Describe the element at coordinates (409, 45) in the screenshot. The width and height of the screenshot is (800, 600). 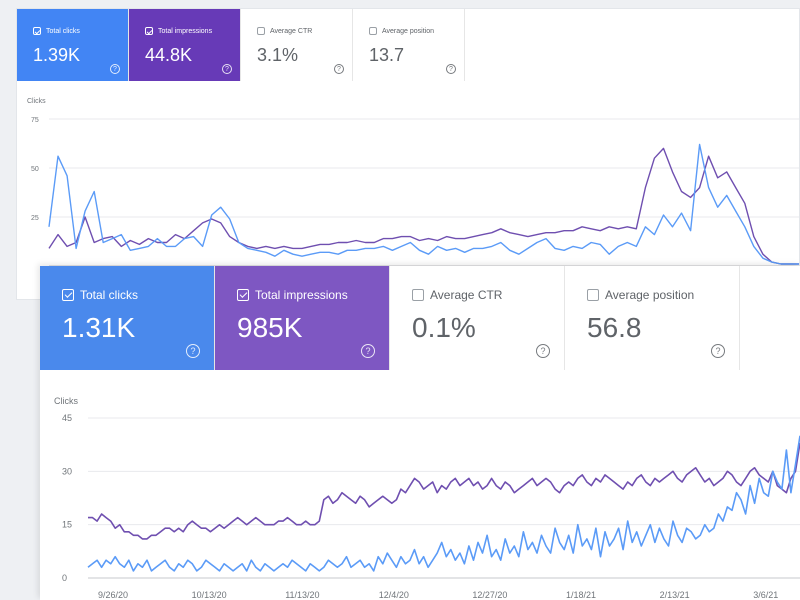
I see `metric-card-average-position: Average position 13.7 ?` at that location.